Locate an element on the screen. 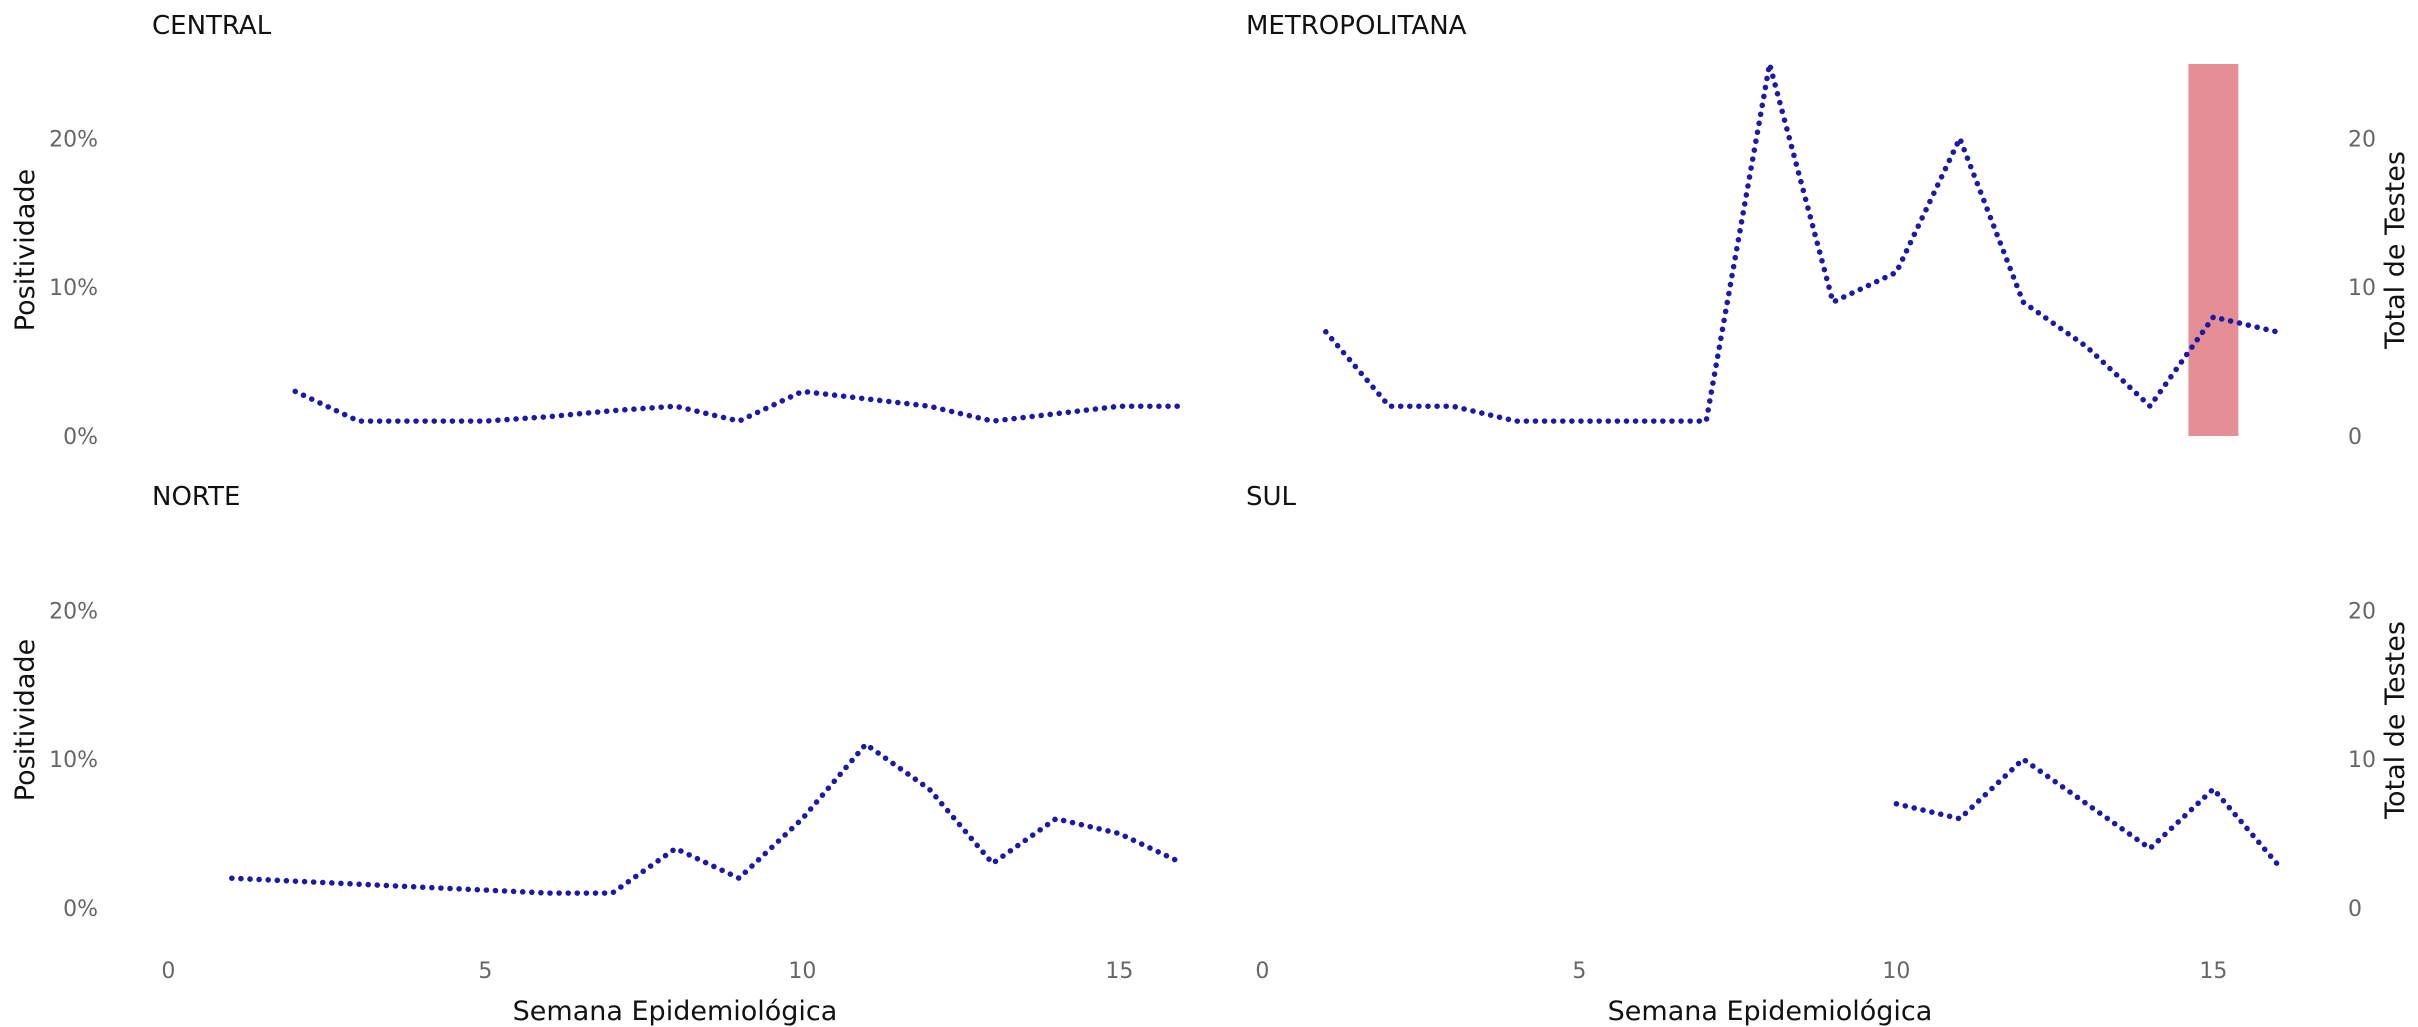 This screenshot has width=2418, height=1027. panel-title: NORTE is located at coordinates (196, 497).